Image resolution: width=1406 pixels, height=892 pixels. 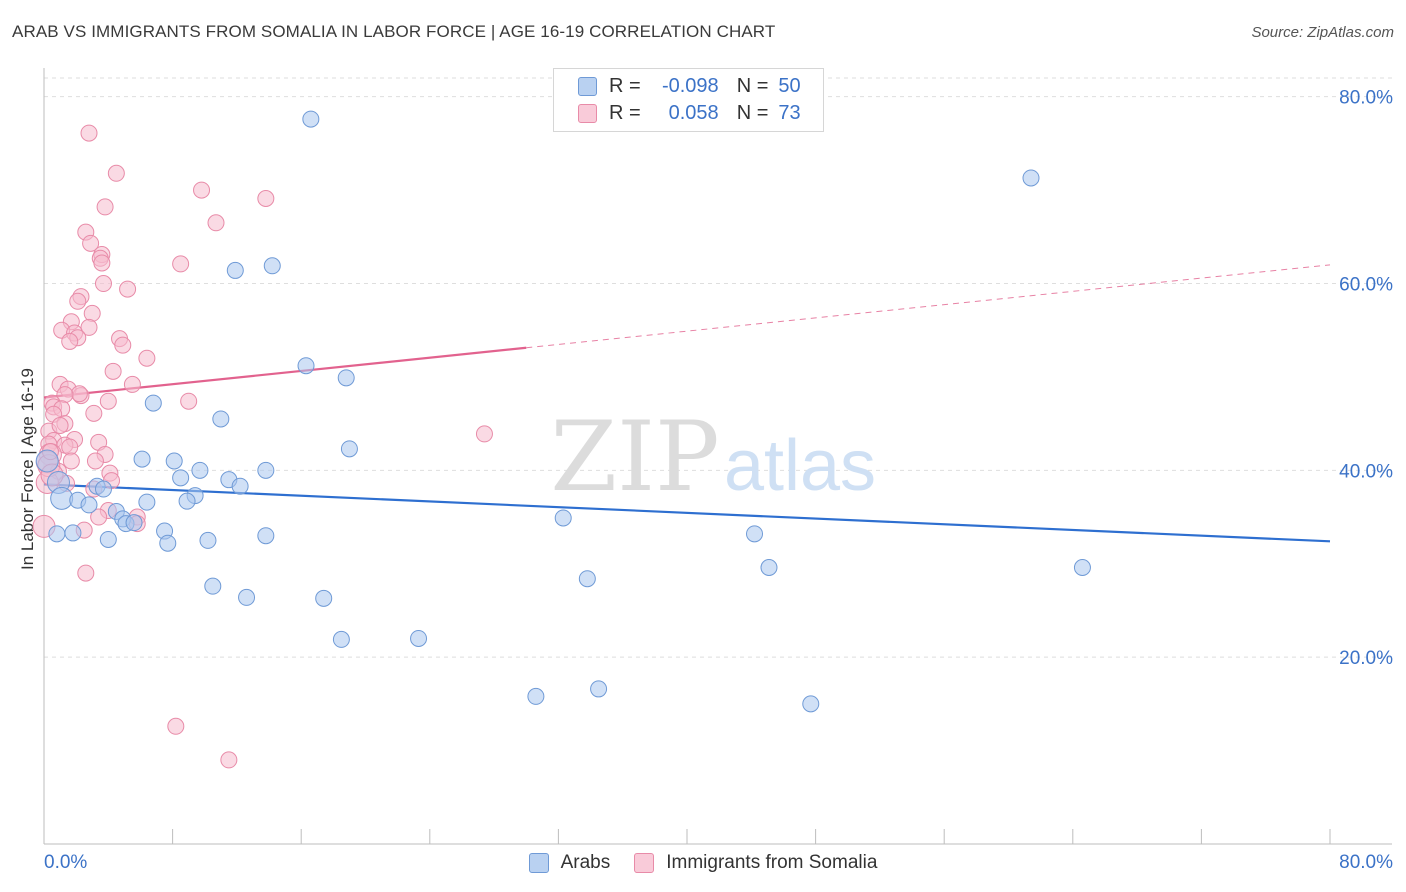 I want to click on arabs-r-value: -0.098, so click(x=690, y=85).